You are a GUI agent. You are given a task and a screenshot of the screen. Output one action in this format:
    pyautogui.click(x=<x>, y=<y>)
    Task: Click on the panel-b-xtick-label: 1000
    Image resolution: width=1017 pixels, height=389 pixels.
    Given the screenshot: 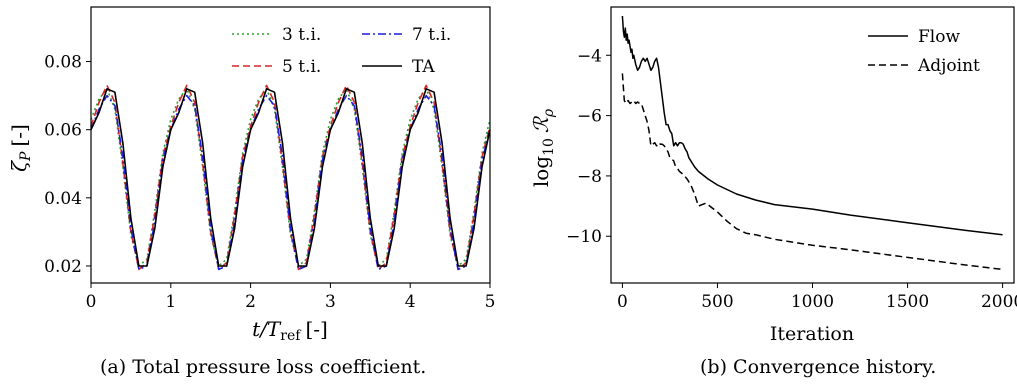 What is the action you would take?
    pyautogui.click(x=812, y=302)
    